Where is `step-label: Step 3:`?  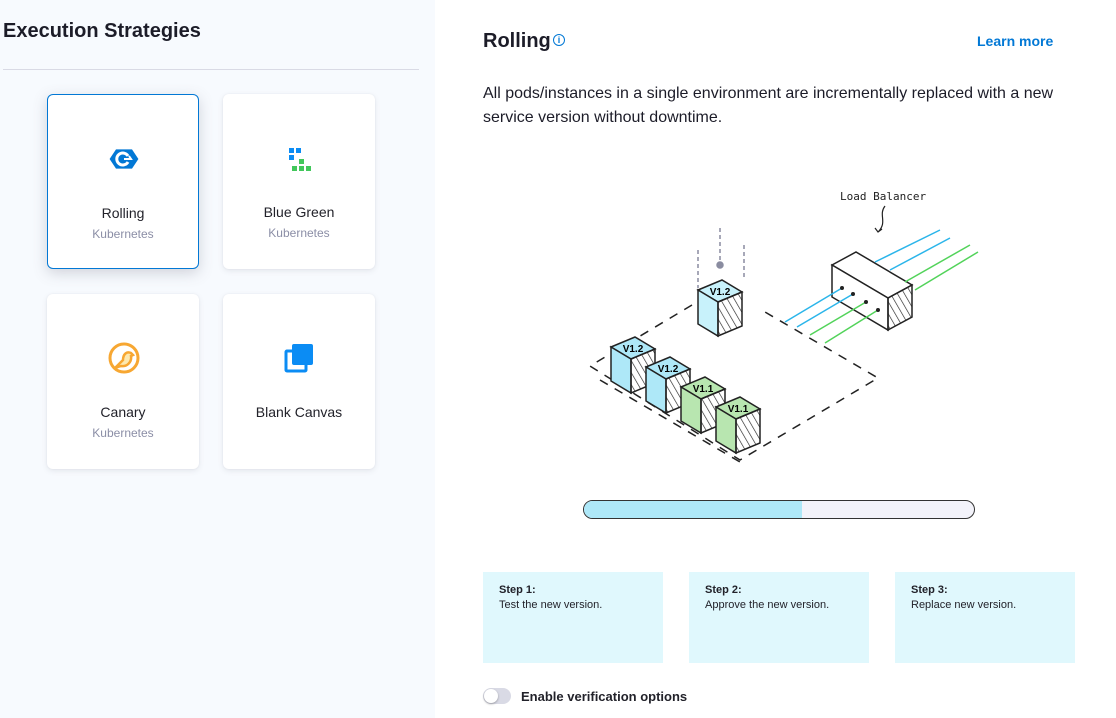
step-label: Step 3: is located at coordinates (929, 590).